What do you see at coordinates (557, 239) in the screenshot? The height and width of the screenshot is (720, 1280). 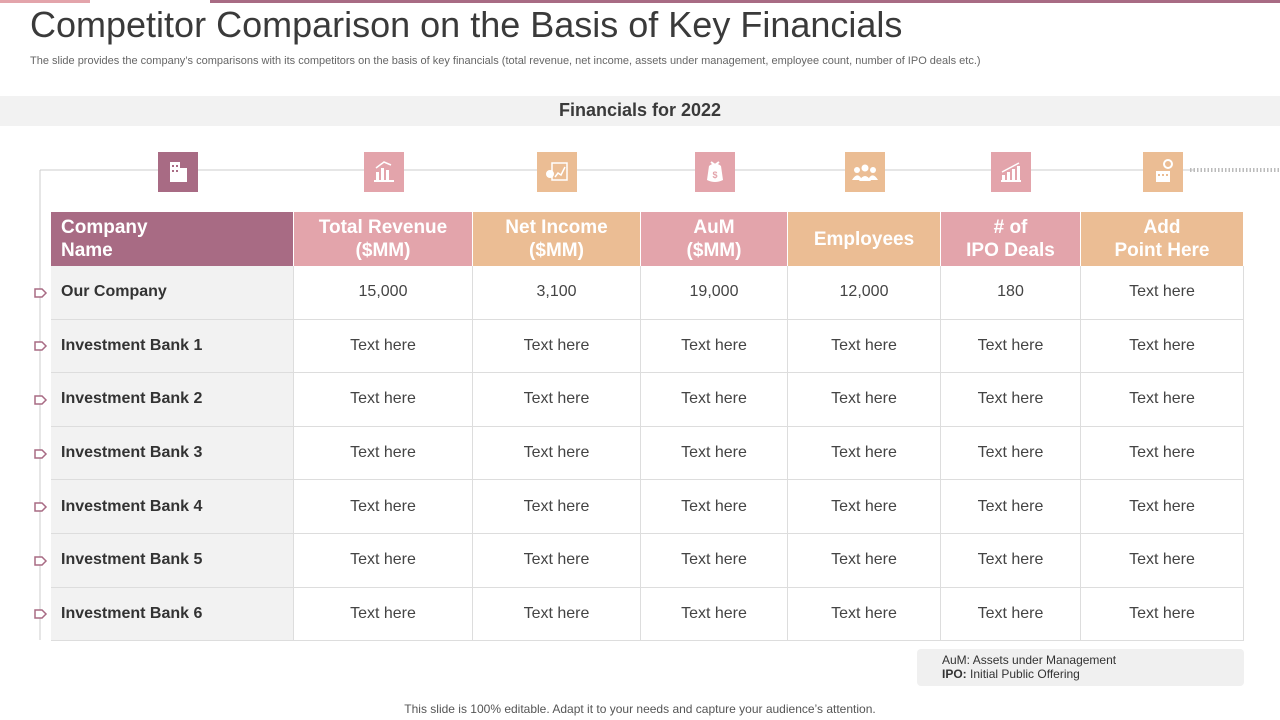 I see `column-header: Net Income ($MM)` at bounding box center [557, 239].